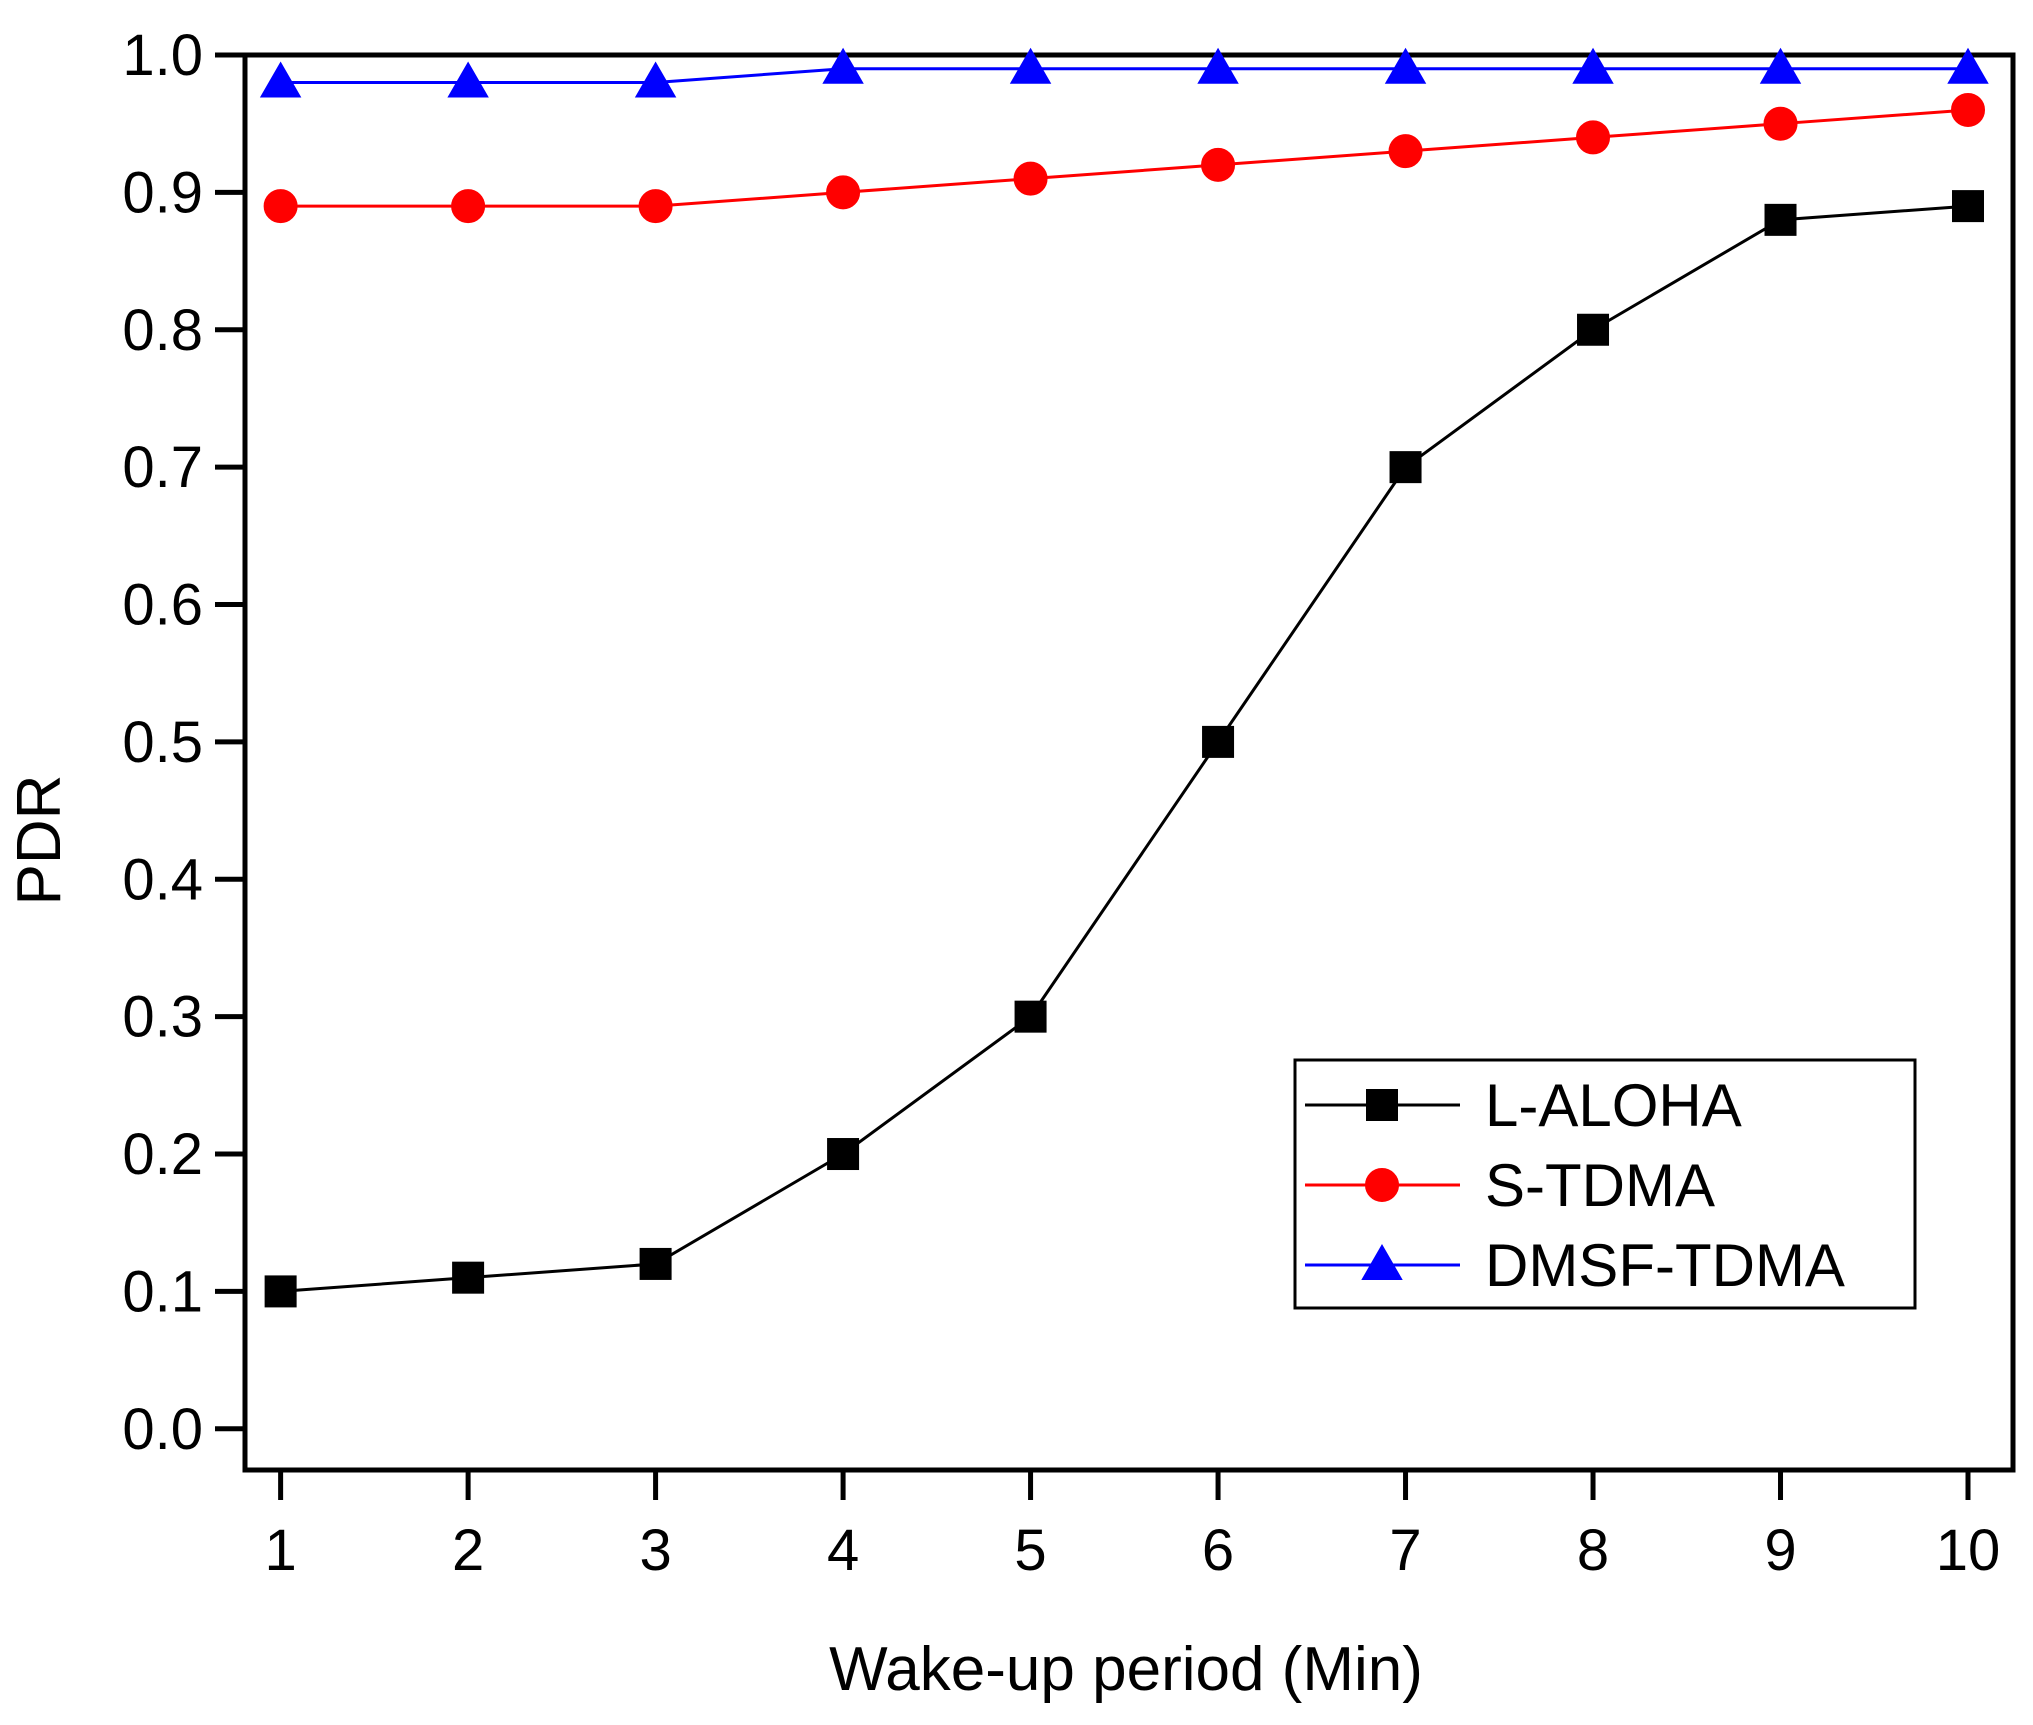 Image resolution: width=2033 pixels, height=1725 pixels. I want to click on x-tick-label: 8, so click(1593, 1550).